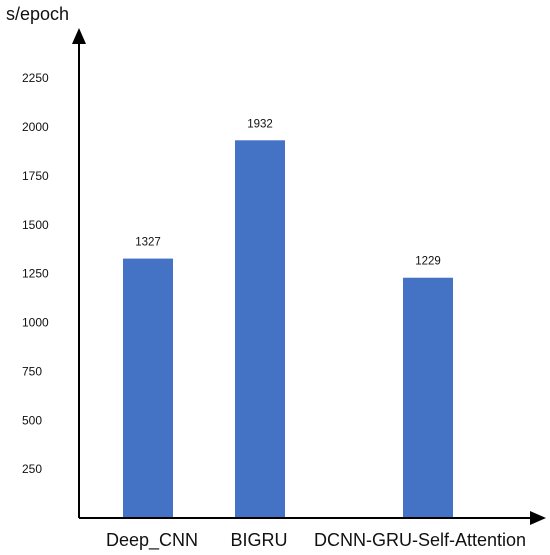  I want to click on category-label: Deep_CNN, so click(152, 540).